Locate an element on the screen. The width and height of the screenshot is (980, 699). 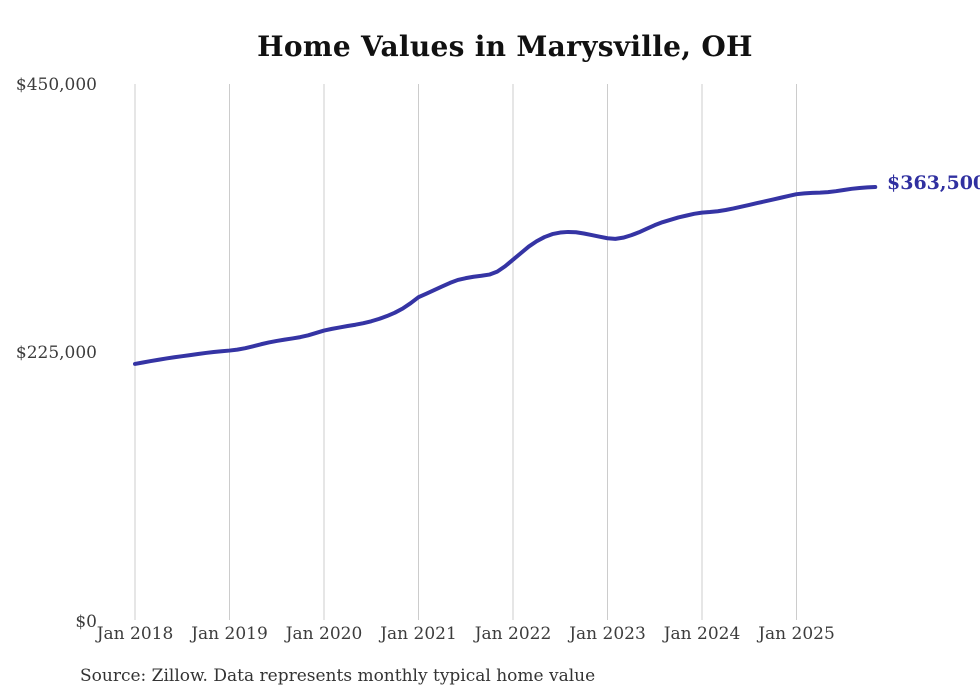
x-tick-label-jan-2018: Jan 2018 is located at coordinates (135, 634).